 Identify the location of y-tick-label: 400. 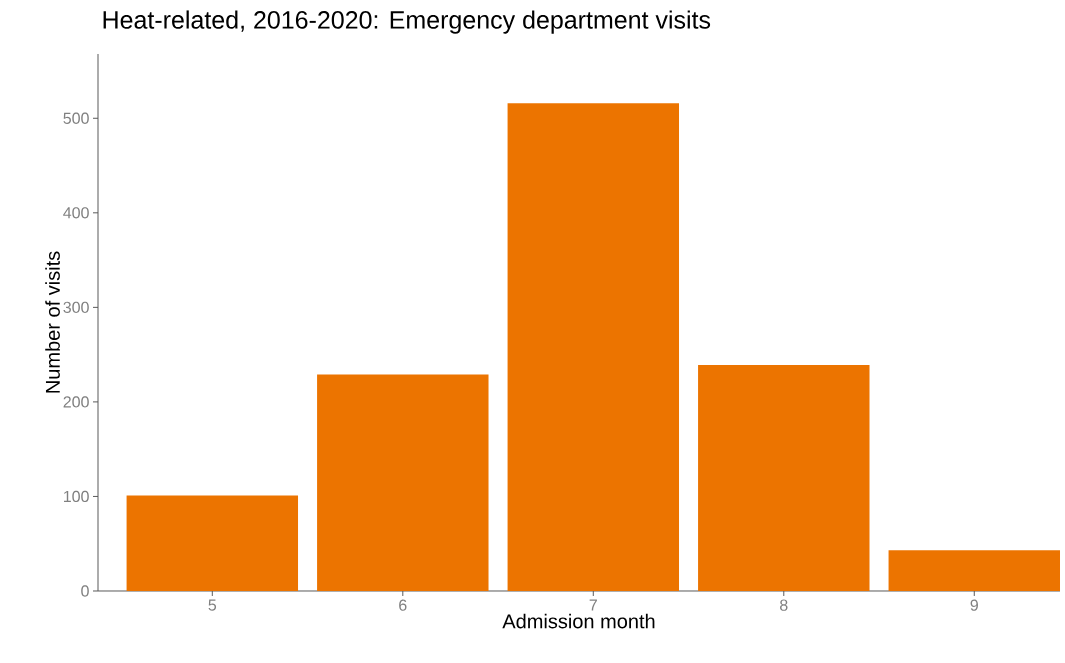
(76, 213).